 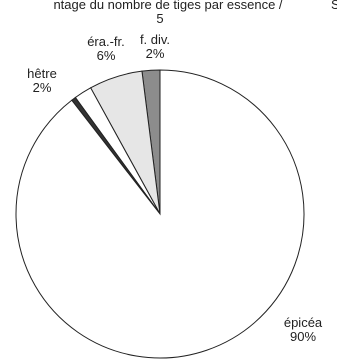 What do you see at coordinates (303, 336) in the screenshot?
I see `slice-percent-label: 90%` at bounding box center [303, 336].